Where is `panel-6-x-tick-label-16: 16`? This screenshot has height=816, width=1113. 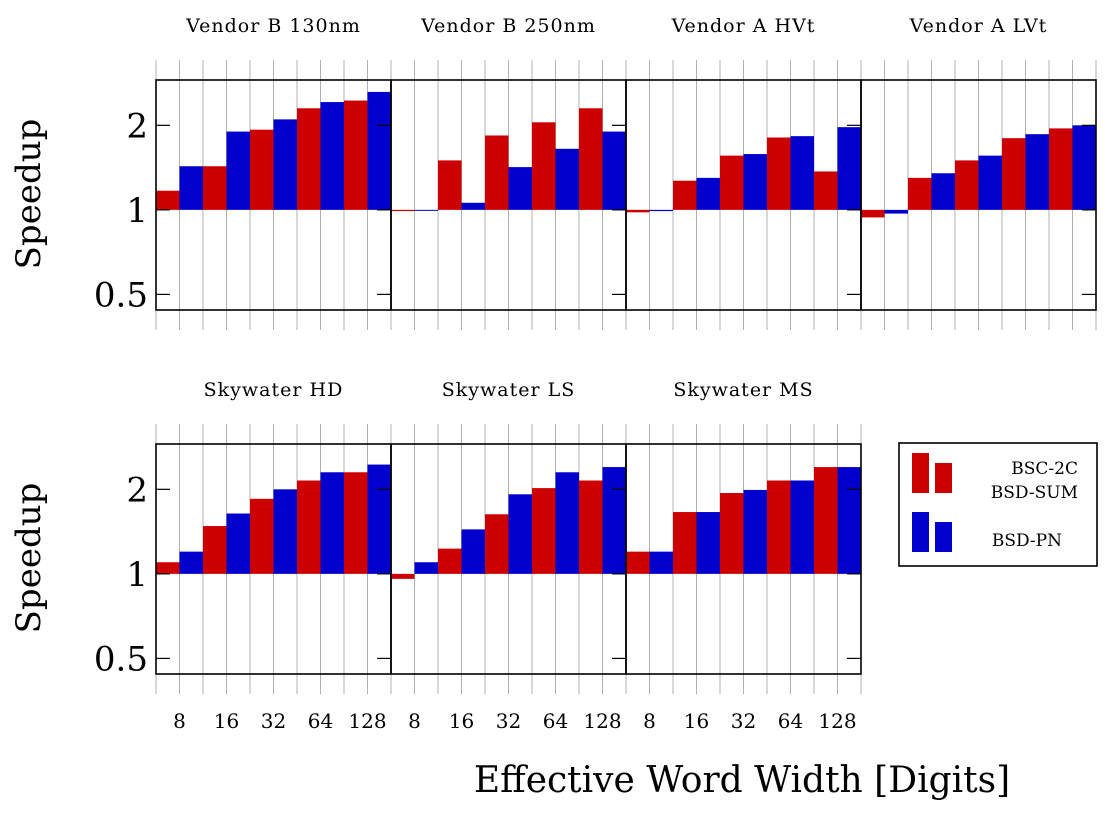
panel-6-x-tick-label-16: 16 is located at coordinates (696, 721).